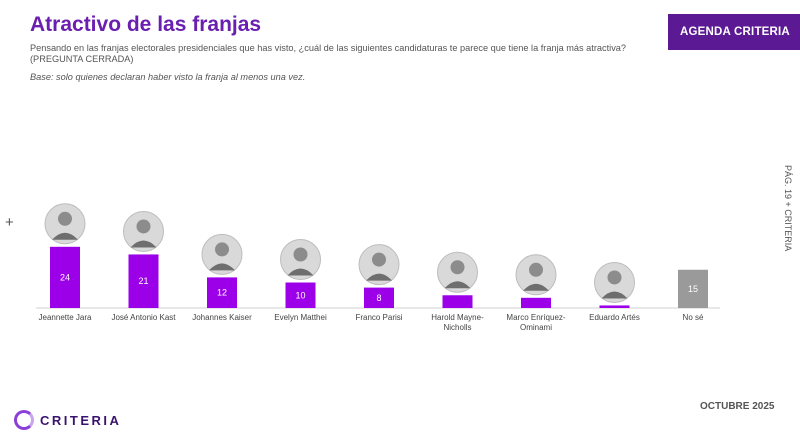 Image resolution: width=800 pixels, height=438 pixels. I want to click on category-label-line: Marco Enríquez-, so click(535, 317).